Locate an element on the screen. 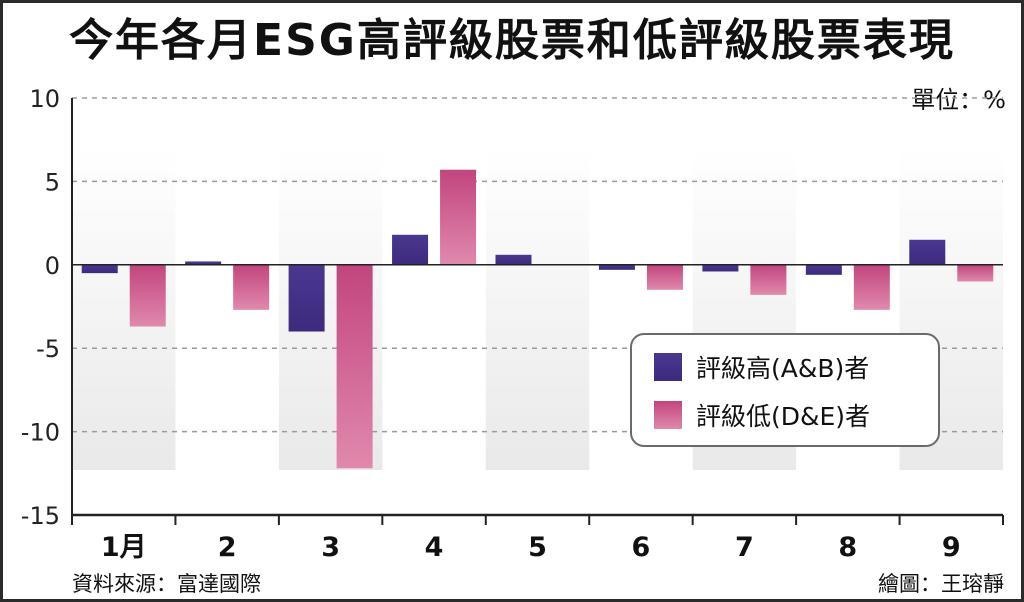 The height and width of the screenshot is (602, 1024). legend-item-low: 評級低(D&E)者 is located at coordinates (762, 415).